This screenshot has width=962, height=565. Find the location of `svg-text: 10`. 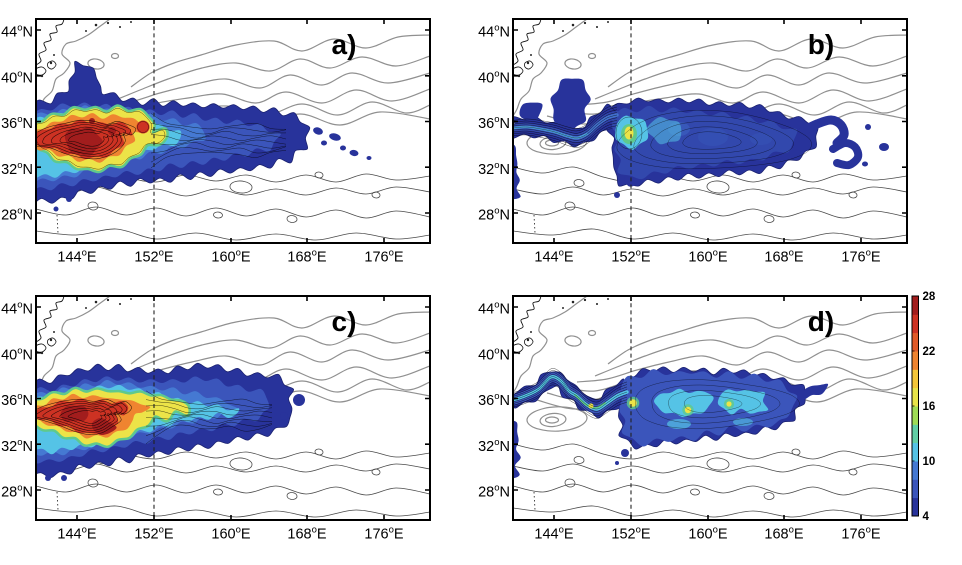

svg-text: 10 is located at coordinates (929, 462).